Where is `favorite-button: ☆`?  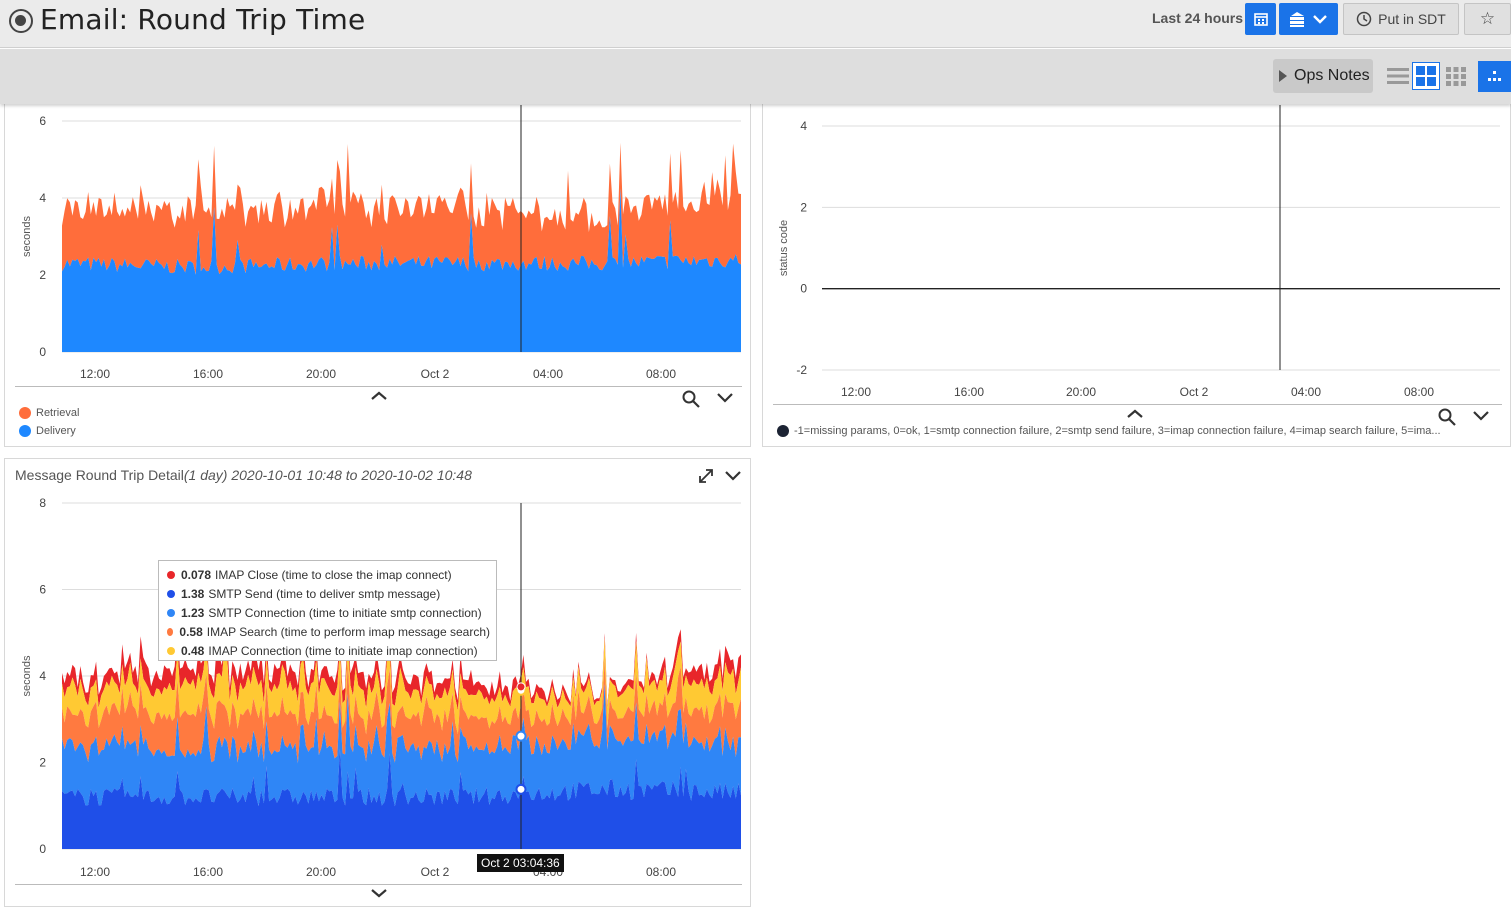 favorite-button: ☆ is located at coordinates (1487, 19).